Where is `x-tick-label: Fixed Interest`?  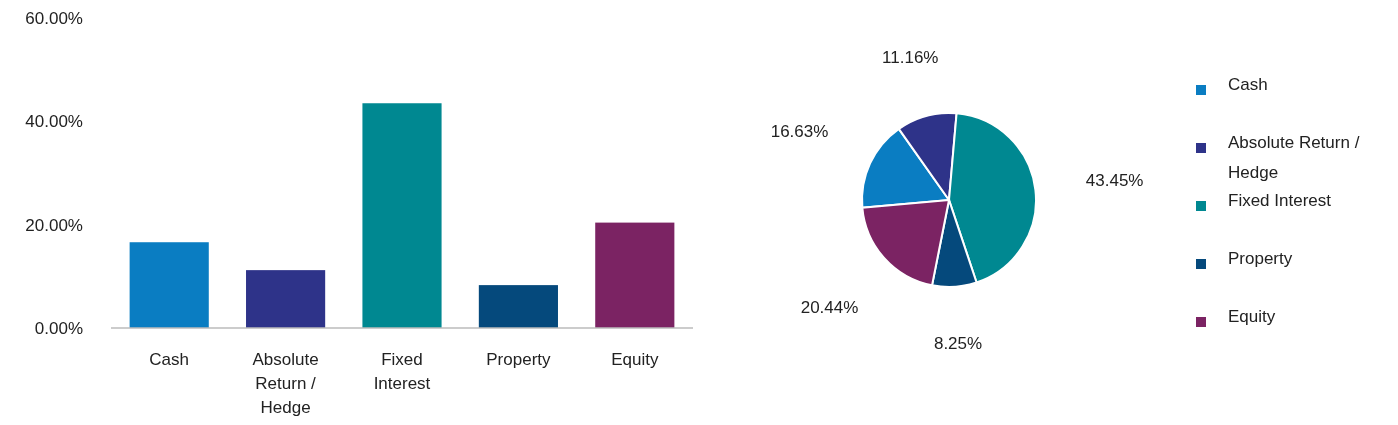
x-tick-label: Fixed Interest is located at coordinates (402, 371).